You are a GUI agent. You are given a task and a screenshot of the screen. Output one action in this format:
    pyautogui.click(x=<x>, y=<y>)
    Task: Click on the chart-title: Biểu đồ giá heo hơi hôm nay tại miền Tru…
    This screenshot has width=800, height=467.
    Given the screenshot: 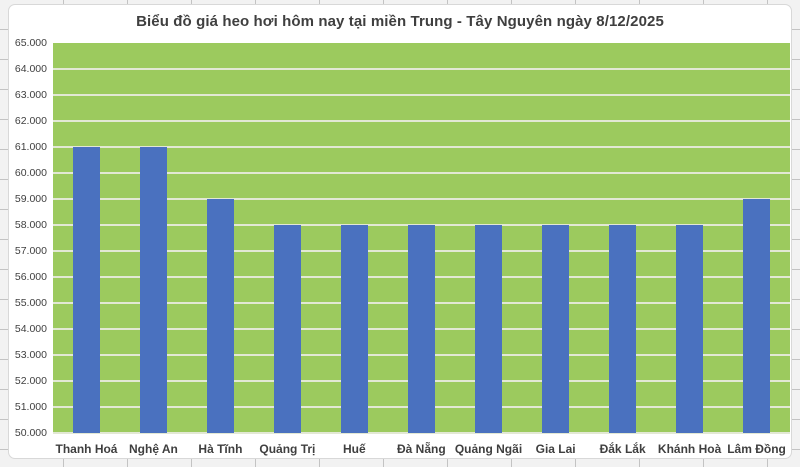 What is the action you would take?
    pyautogui.click(x=400, y=21)
    